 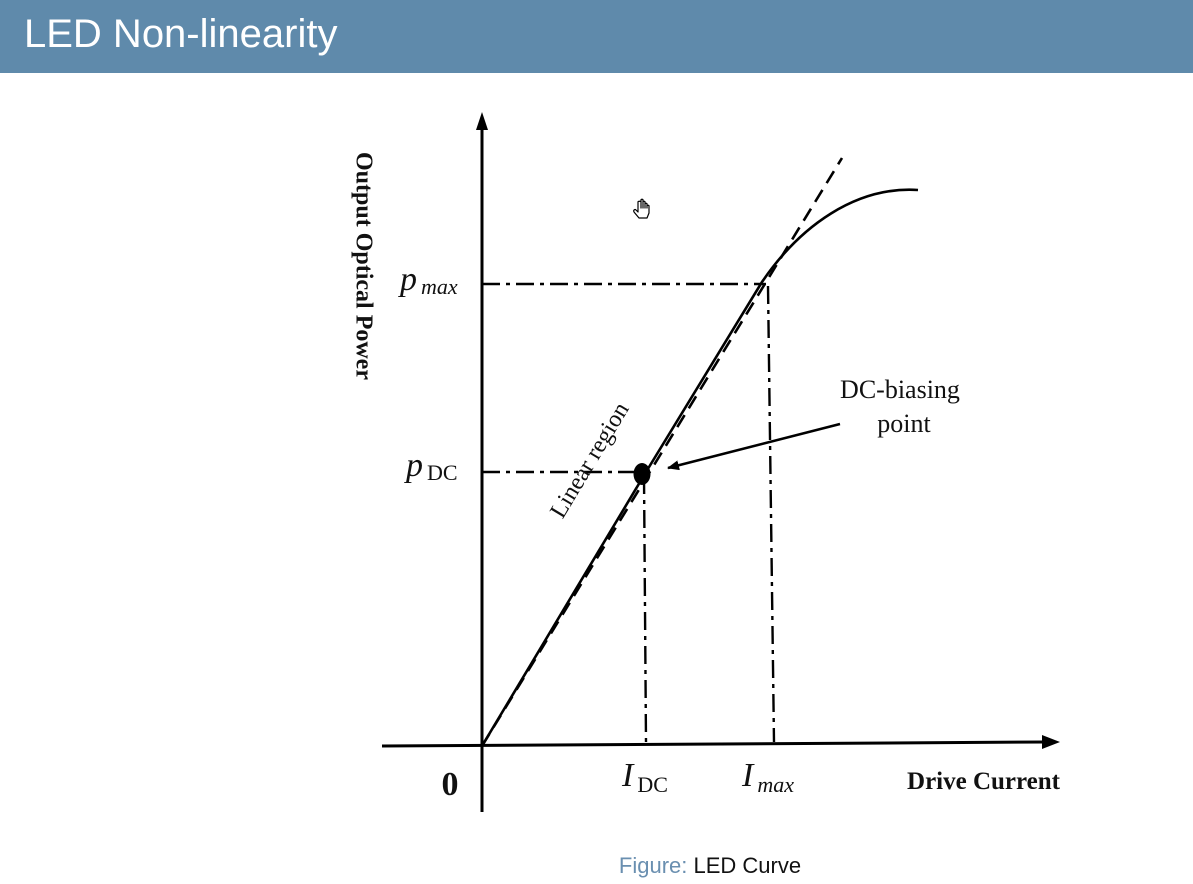 I want to click on dc-biasing-label-line2: point, so click(x=904, y=423).